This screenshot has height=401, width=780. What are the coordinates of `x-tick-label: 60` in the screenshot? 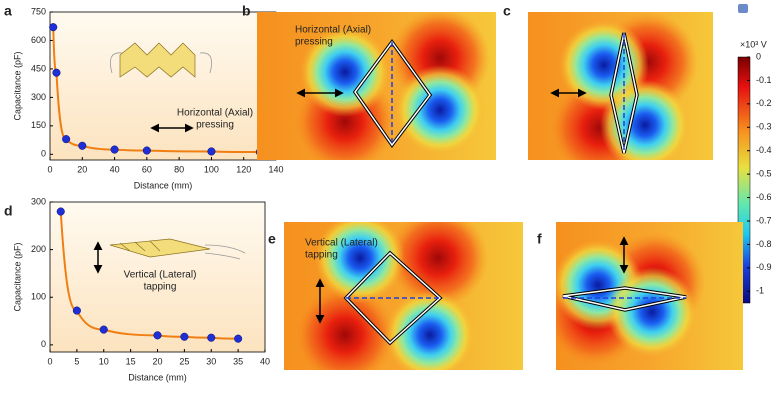 It's located at (147, 169).